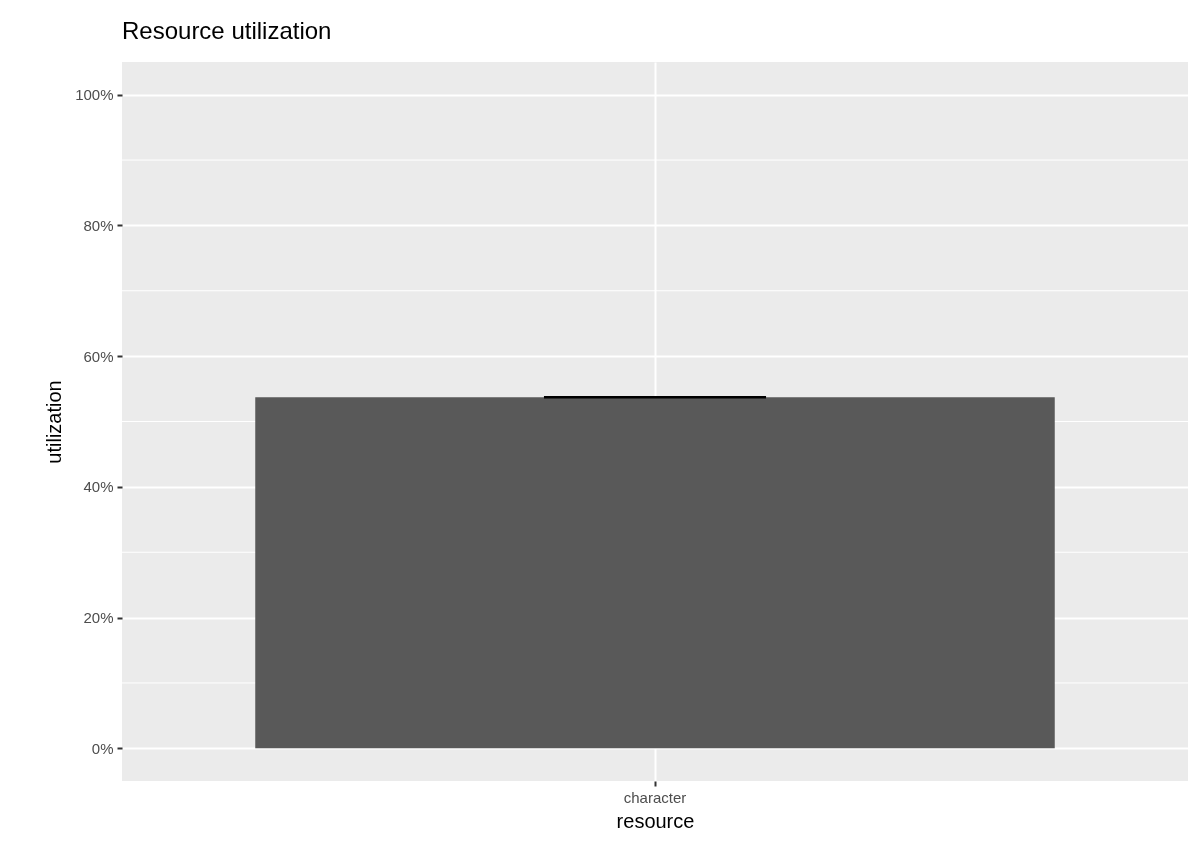 The image size is (1202, 866). What do you see at coordinates (655, 820) in the screenshot?
I see `x-axis-title: resource` at bounding box center [655, 820].